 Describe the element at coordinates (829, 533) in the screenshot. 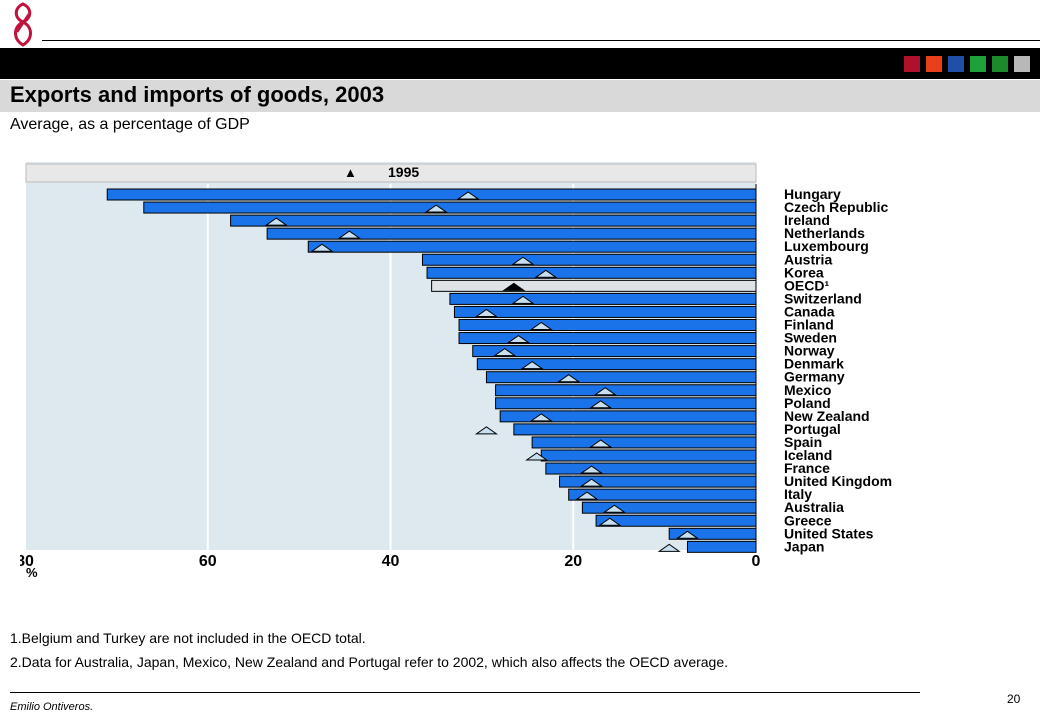

I see `category-label: United States` at that location.